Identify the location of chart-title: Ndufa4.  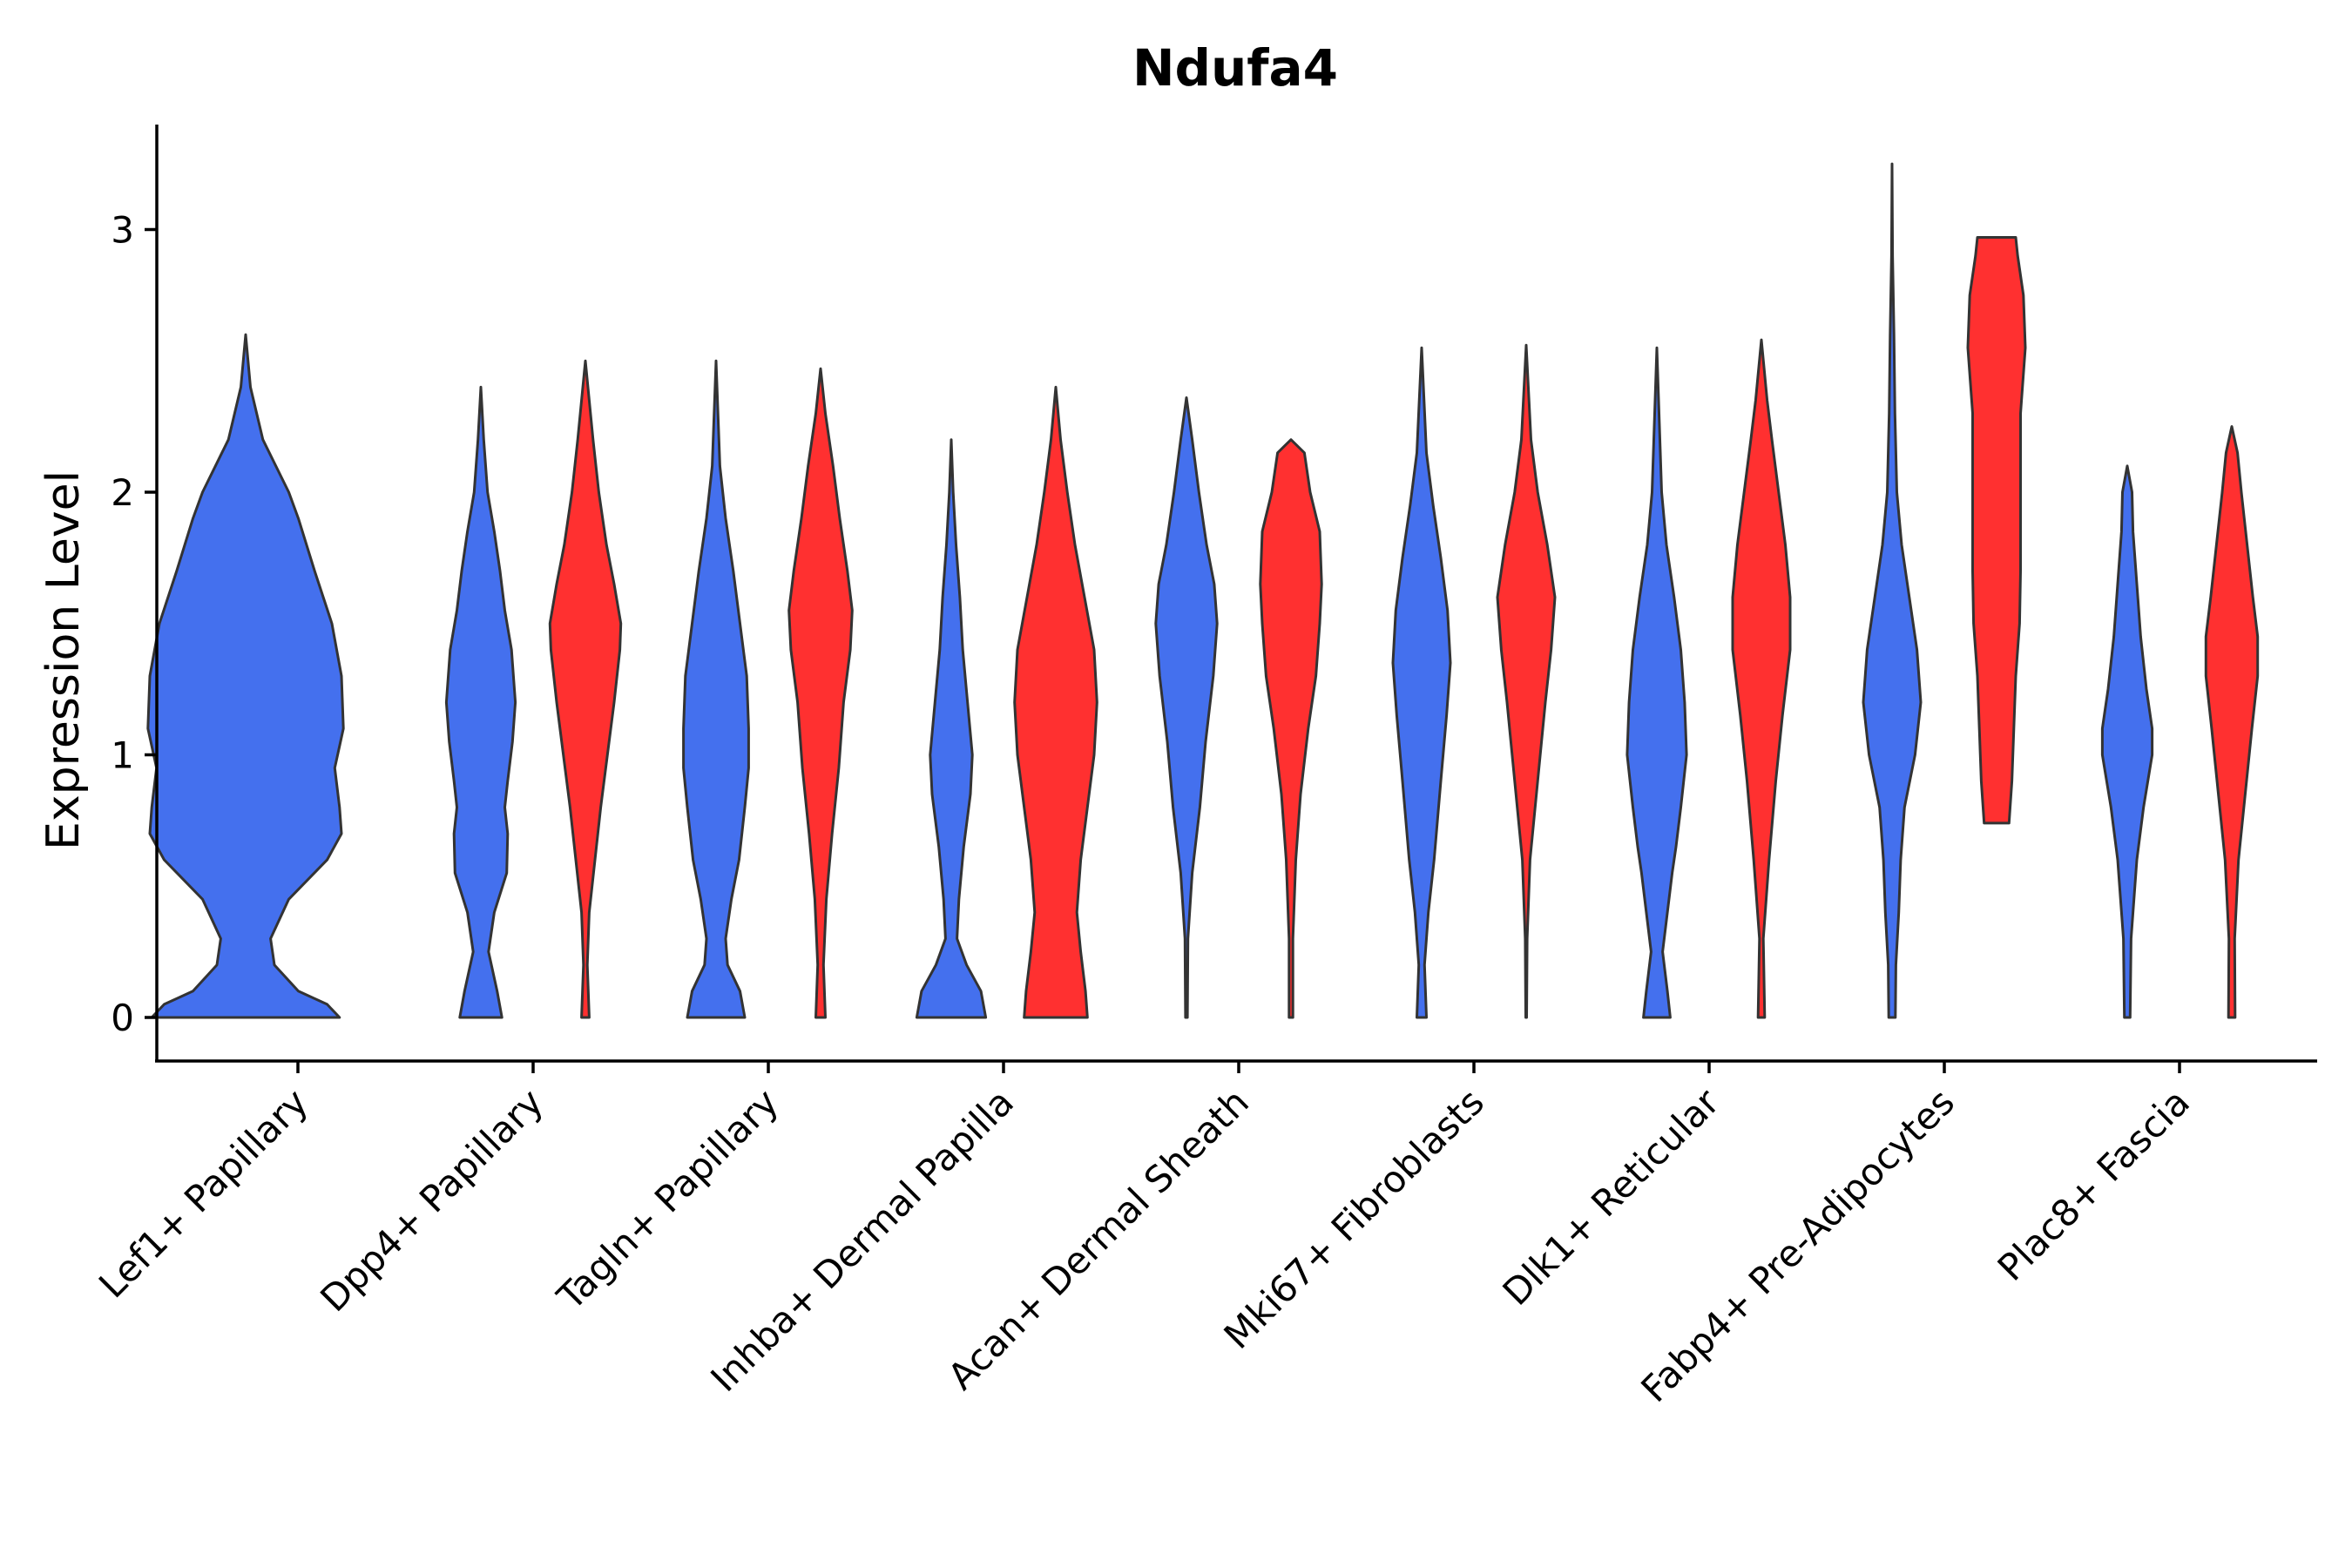
(1235, 68).